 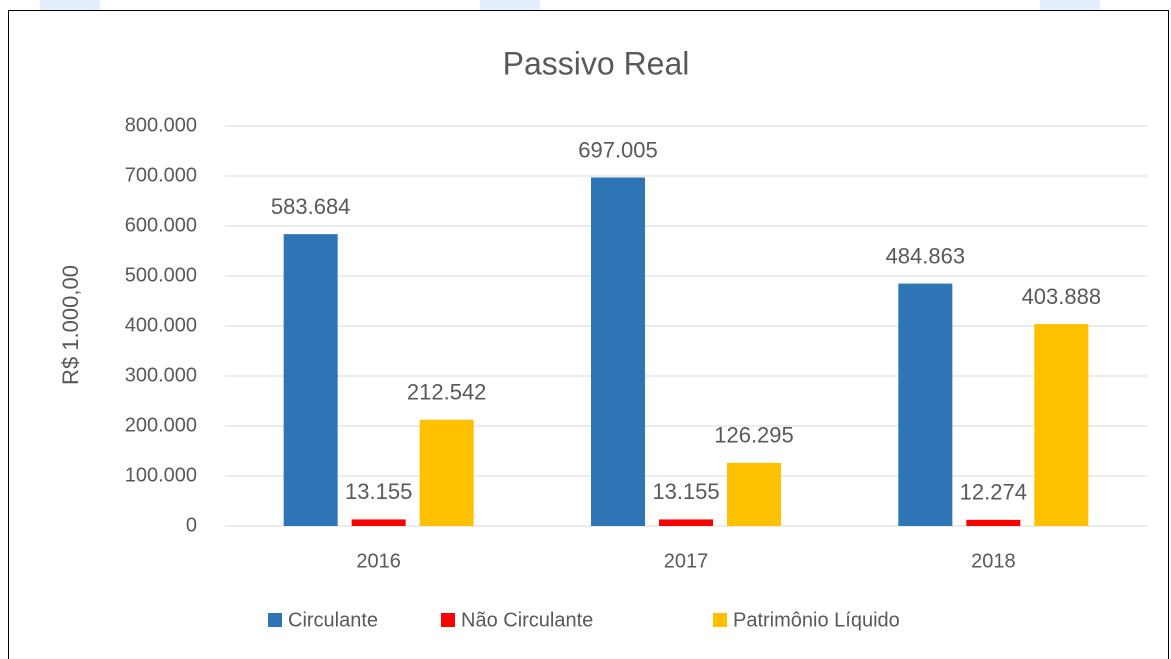 I want to click on data-label: 403.888, so click(x=1062, y=296).